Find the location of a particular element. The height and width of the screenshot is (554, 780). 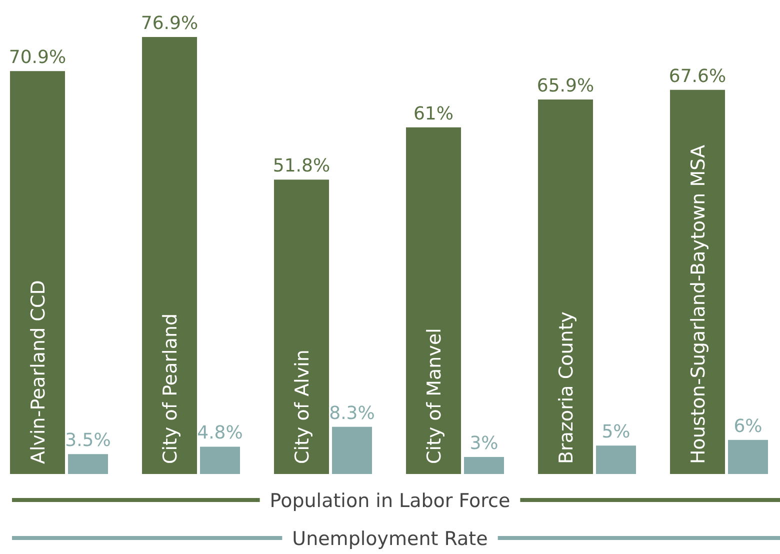

data-label: 8.3% is located at coordinates (352, 413).